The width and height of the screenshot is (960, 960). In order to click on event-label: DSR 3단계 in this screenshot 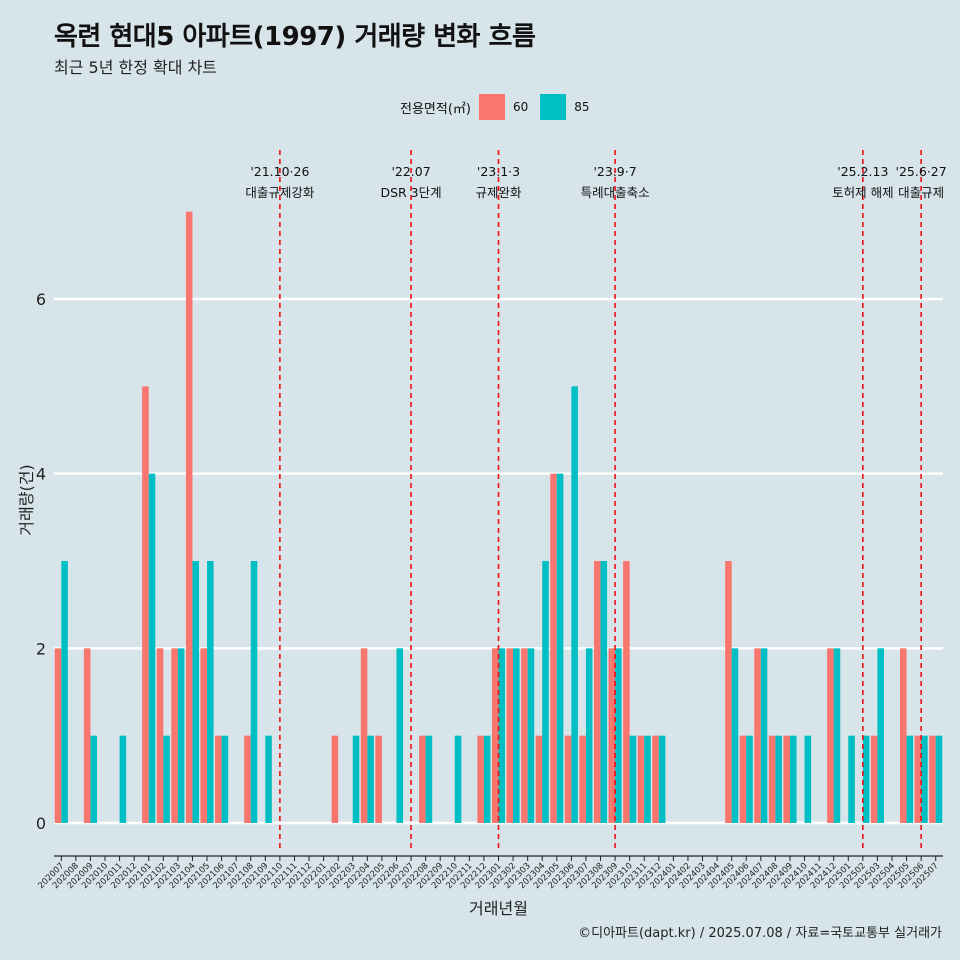, I will do `click(410, 192)`.